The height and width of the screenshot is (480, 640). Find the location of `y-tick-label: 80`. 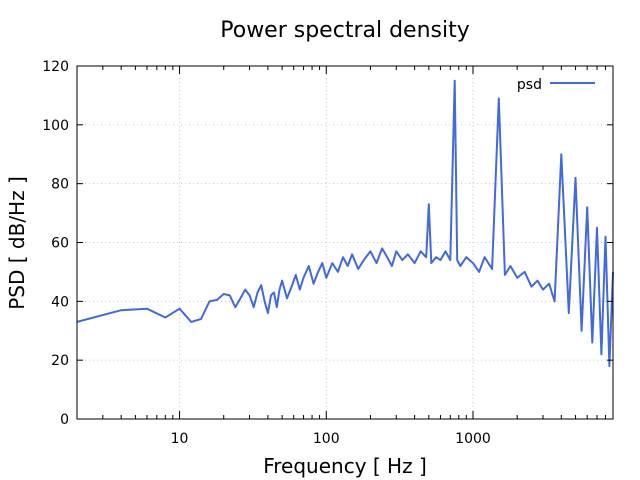

y-tick-label: 80 is located at coordinates (60, 185).